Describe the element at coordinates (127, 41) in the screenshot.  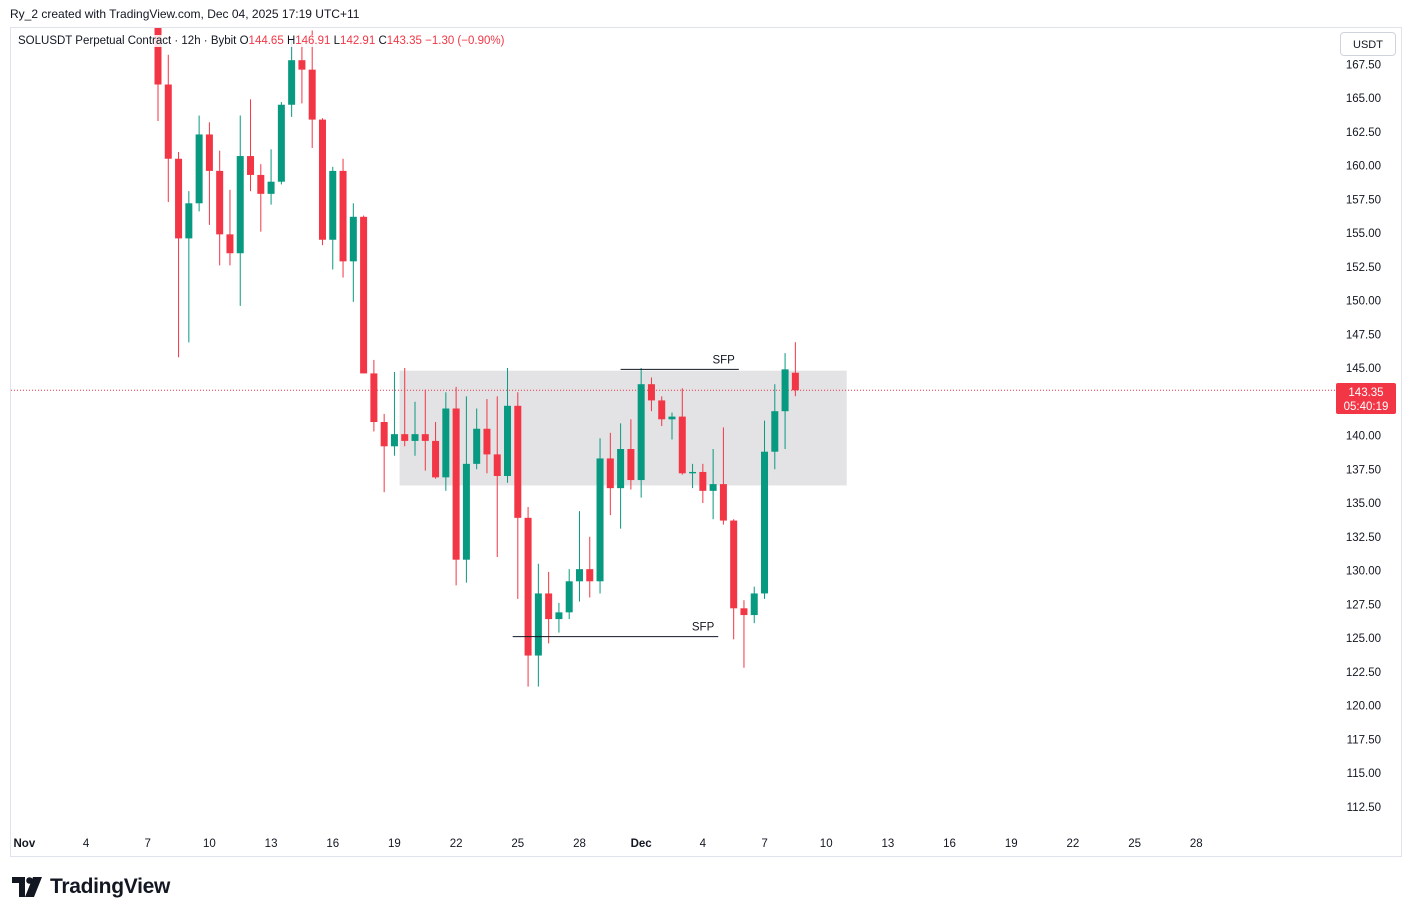
I see `symbol-name: SOLUSDT Perpetual Contract · 12h · Bybit` at that location.